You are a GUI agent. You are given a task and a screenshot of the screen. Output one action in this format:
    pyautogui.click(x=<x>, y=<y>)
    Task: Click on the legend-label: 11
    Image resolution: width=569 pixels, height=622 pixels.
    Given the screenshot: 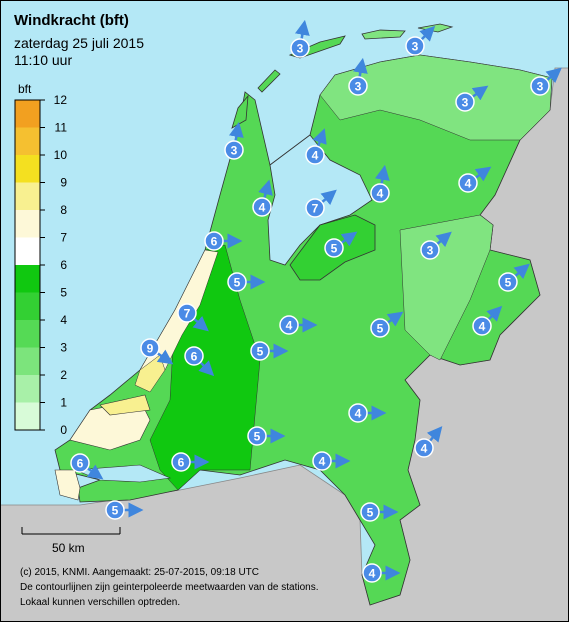 What is the action you would take?
    pyautogui.click(x=61, y=128)
    